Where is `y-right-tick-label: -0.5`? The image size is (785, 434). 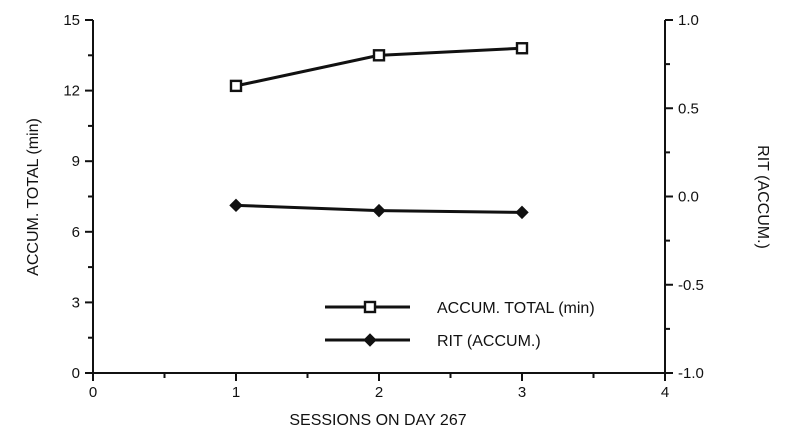 y-right-tick-label: -0.5 is located at coordinates (691, 285).